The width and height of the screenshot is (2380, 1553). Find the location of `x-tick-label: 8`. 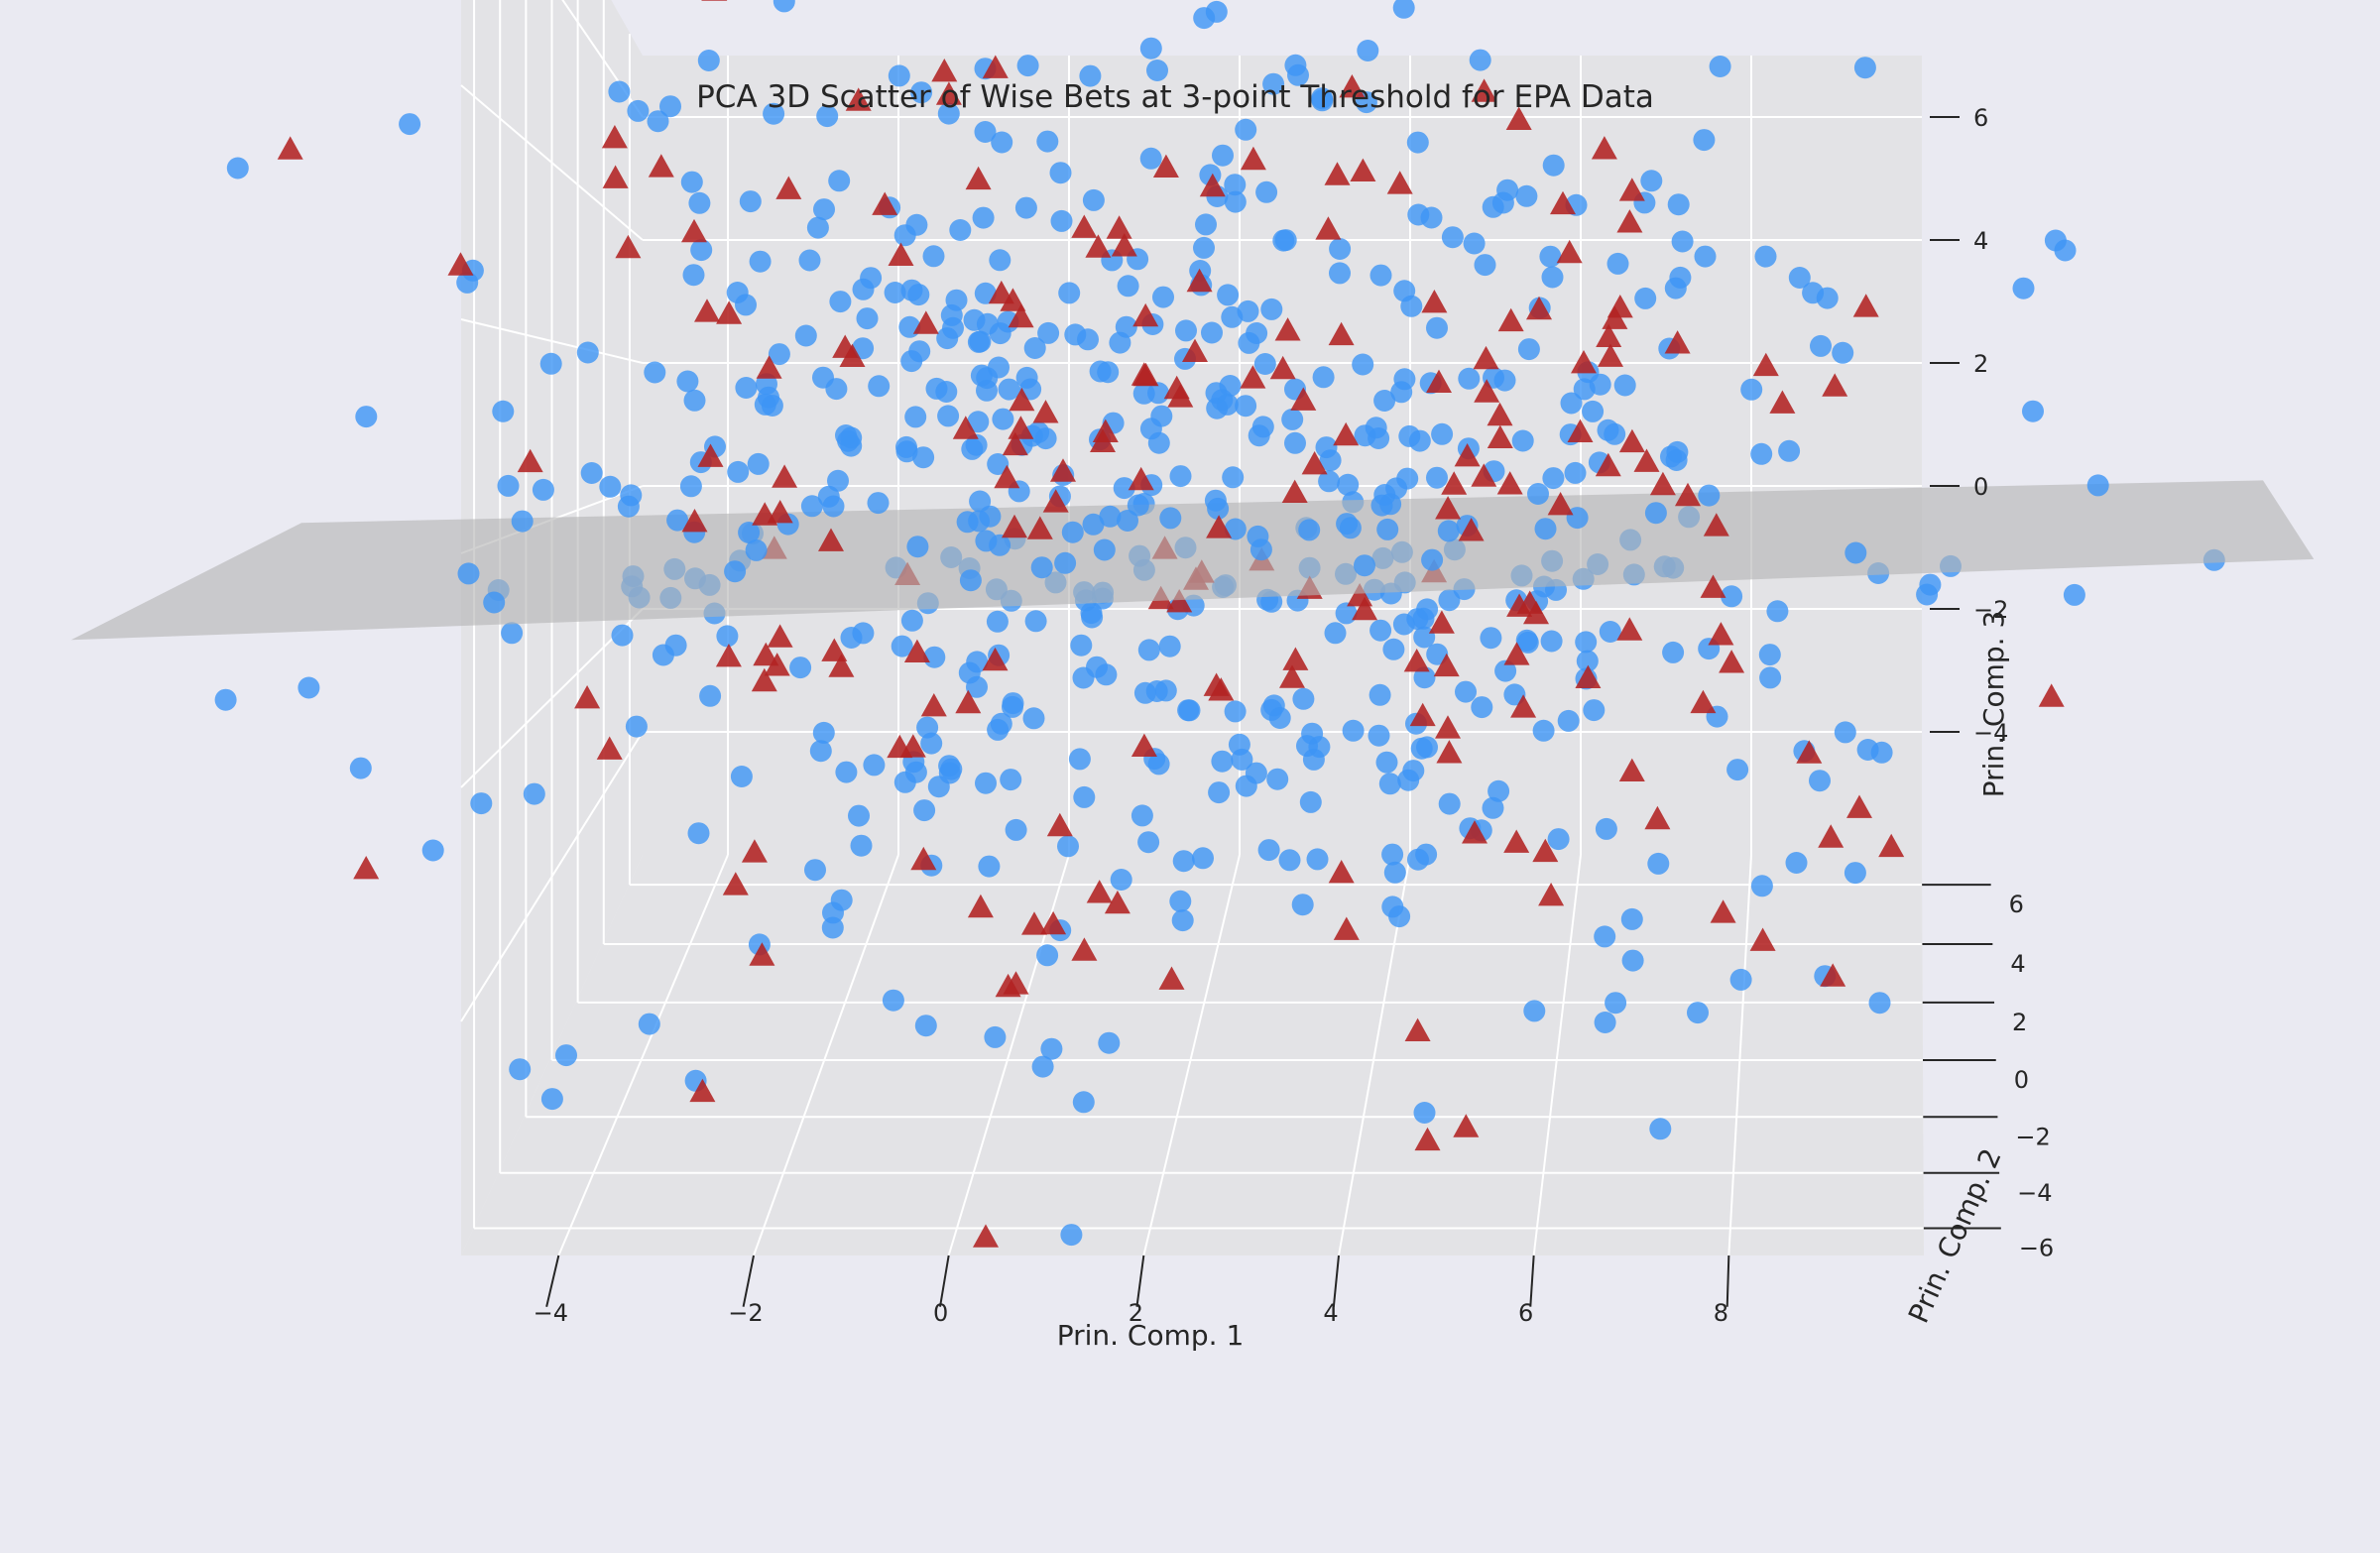

x-tick-label: 8 is located at coordinates (1721, 1313).